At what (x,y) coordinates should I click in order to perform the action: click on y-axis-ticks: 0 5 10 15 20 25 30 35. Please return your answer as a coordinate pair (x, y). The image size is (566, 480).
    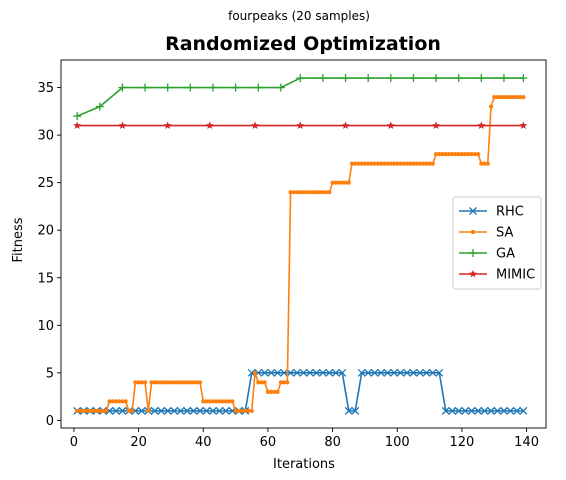
    Looking at the image, I should click on (49, 255).